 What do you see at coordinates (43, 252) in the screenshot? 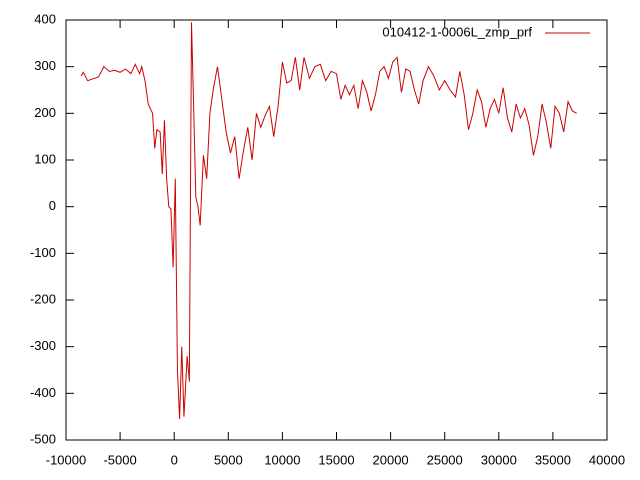
I see `y-tick-label: -100` at bounding box center [43, 252].